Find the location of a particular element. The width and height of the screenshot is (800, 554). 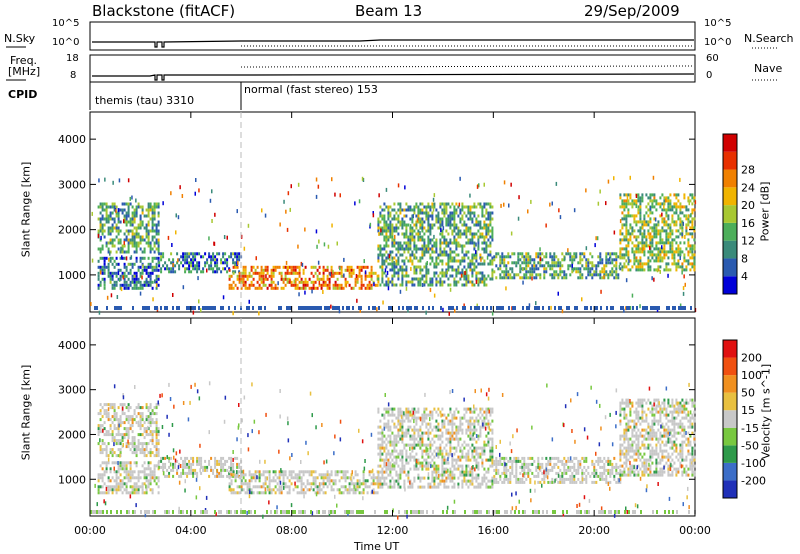

cpid-segment-1: themis (tau) 3310 is located at coordinates (145, 100).